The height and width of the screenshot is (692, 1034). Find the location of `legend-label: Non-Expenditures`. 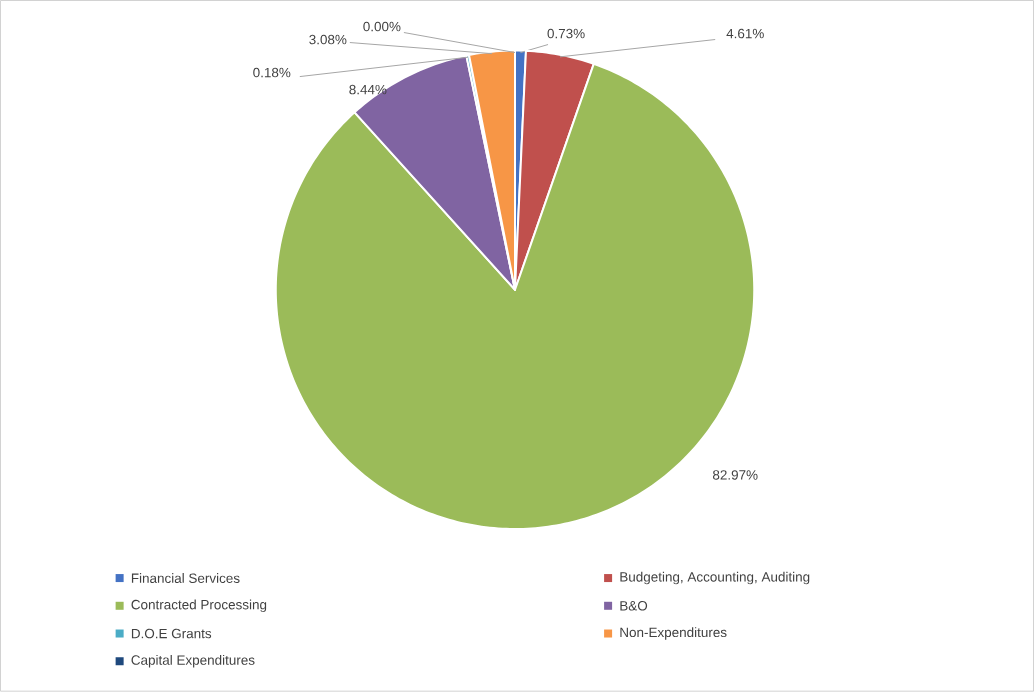

legend-label: Non-Expenditures is located at coordinates (673, 633).